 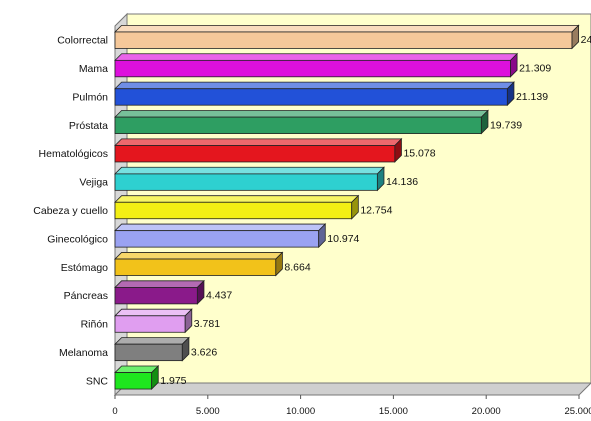 I want to click on category-label: Hematológicos, so click(x=73, y=154).